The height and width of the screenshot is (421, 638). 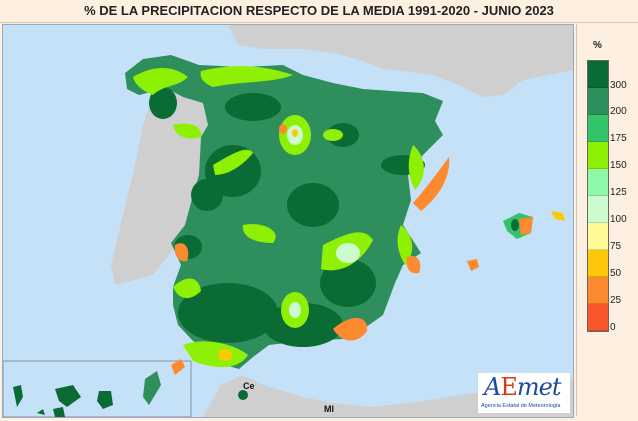 I want to click on aemet-logo: AEmet Agencia Estatal de Meteorología, so click(x=524, y=393).